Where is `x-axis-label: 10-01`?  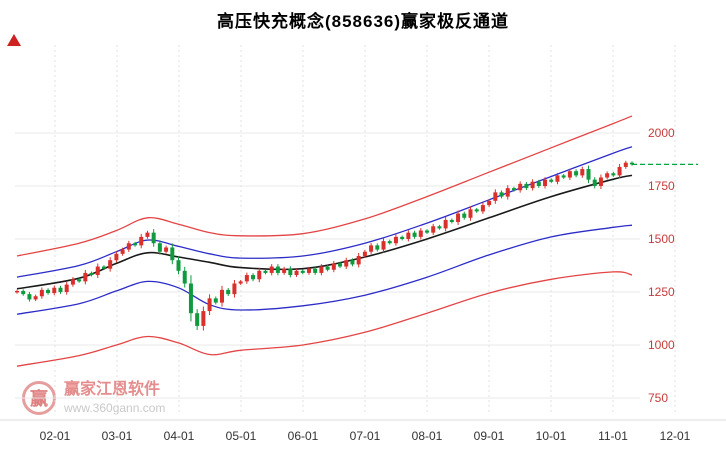
x-axis-label: 10-01 is located at coordinates (551, 436).